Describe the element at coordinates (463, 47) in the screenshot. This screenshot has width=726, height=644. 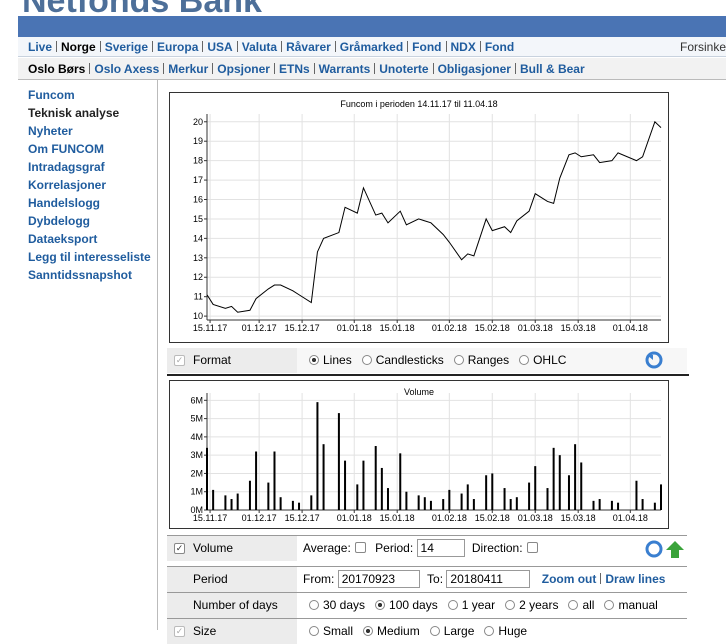
I see `nav-link: NDX` at that location.